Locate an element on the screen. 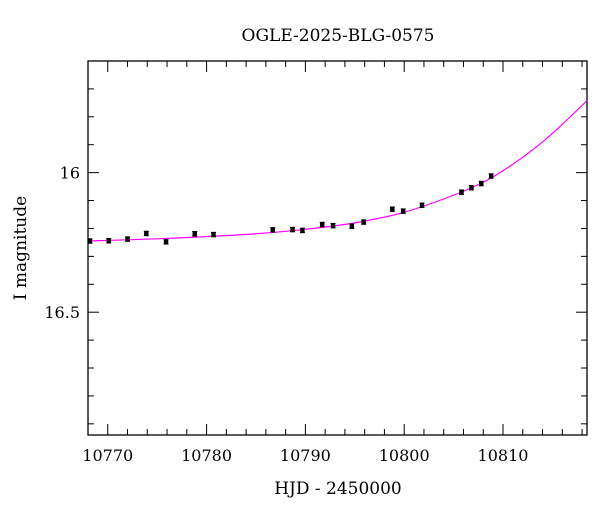 Image resolution: width=600 pixels, height=512 pixels. x-tick-label: 10790 is located at coordinates (305, 455).